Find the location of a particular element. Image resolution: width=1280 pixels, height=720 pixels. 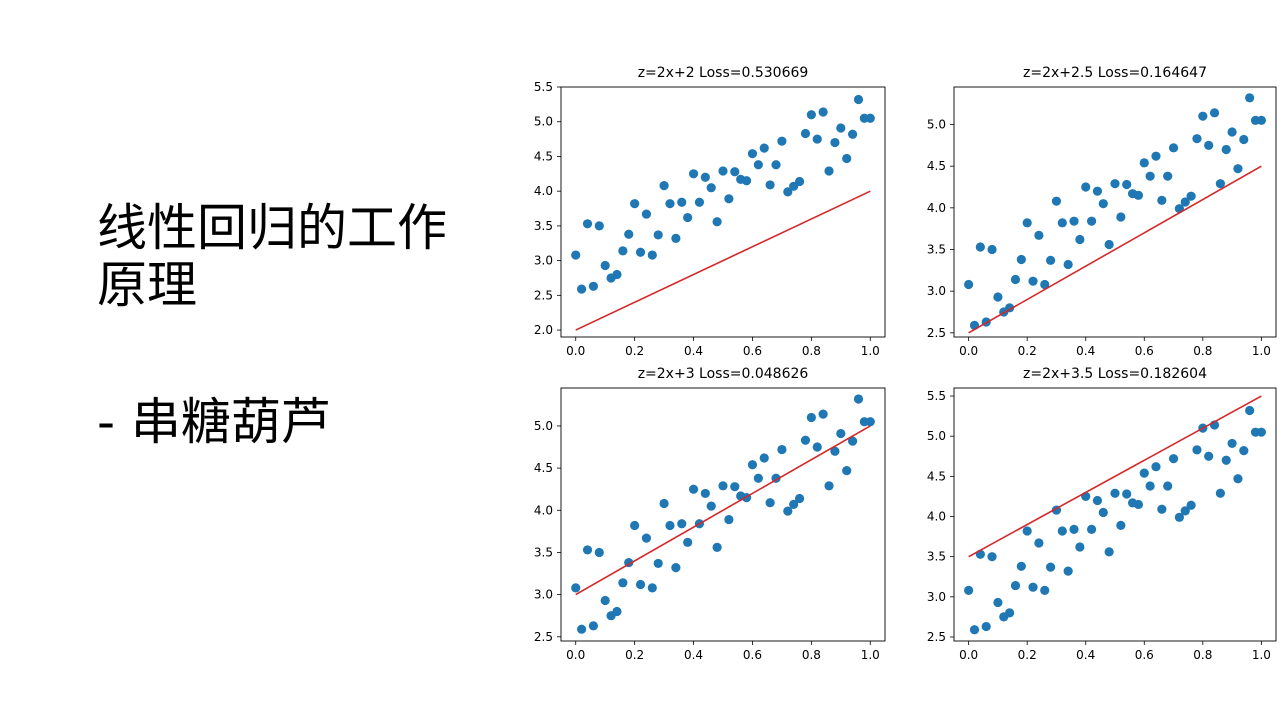

x-tick-label: 0.8 is located at coordinates (1202, 655).